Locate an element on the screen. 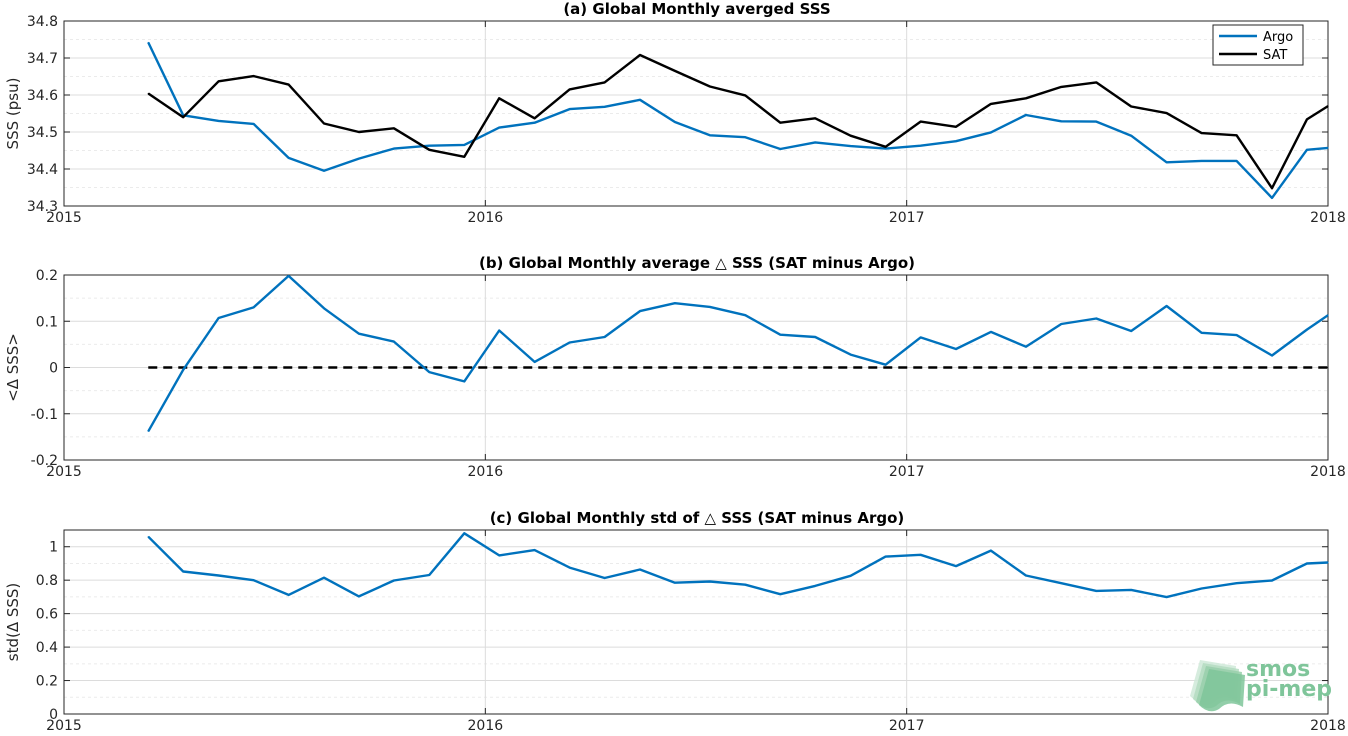 This screenshot has width=1348, height=736. logo-wave-shape is located at coordinates (1222, 690).